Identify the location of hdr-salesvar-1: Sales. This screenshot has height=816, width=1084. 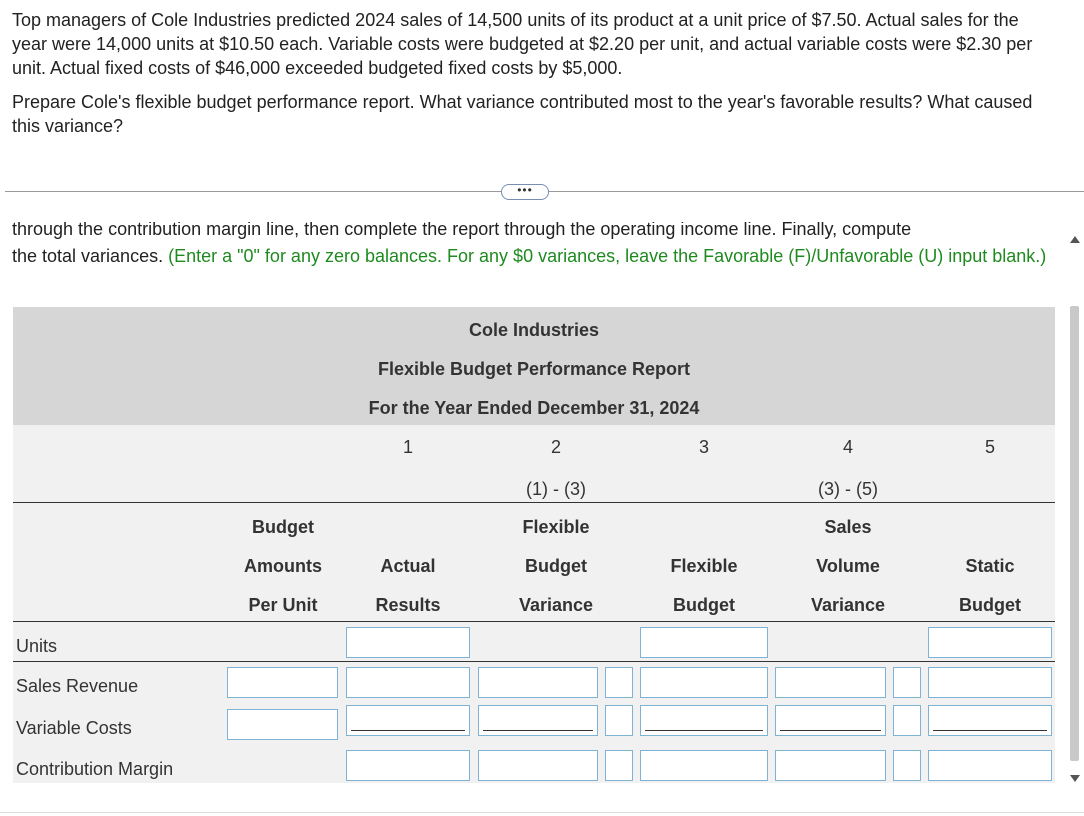
(848, 527).